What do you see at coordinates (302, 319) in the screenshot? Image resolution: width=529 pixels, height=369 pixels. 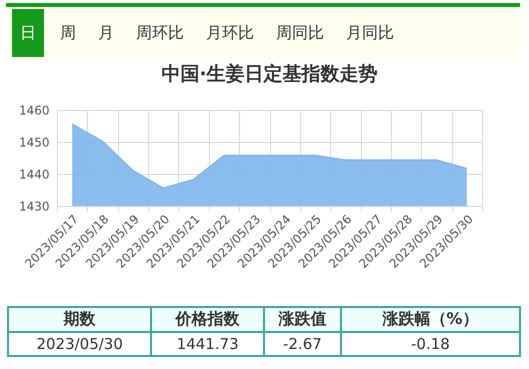 I see `text: 涨跌值` at bounding box center [302, 319].